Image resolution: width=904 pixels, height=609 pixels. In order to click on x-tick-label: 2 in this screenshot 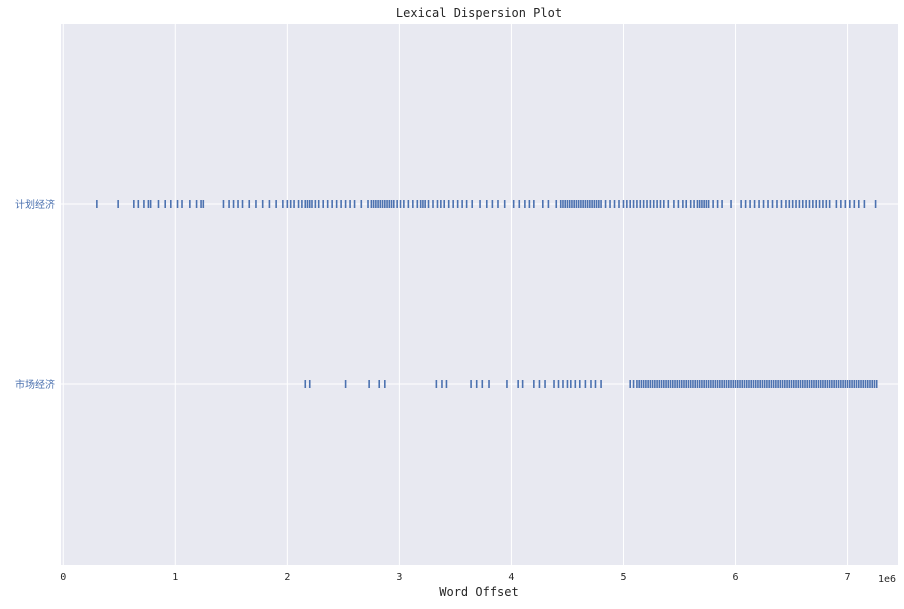, I will do `click(287, 577)`.